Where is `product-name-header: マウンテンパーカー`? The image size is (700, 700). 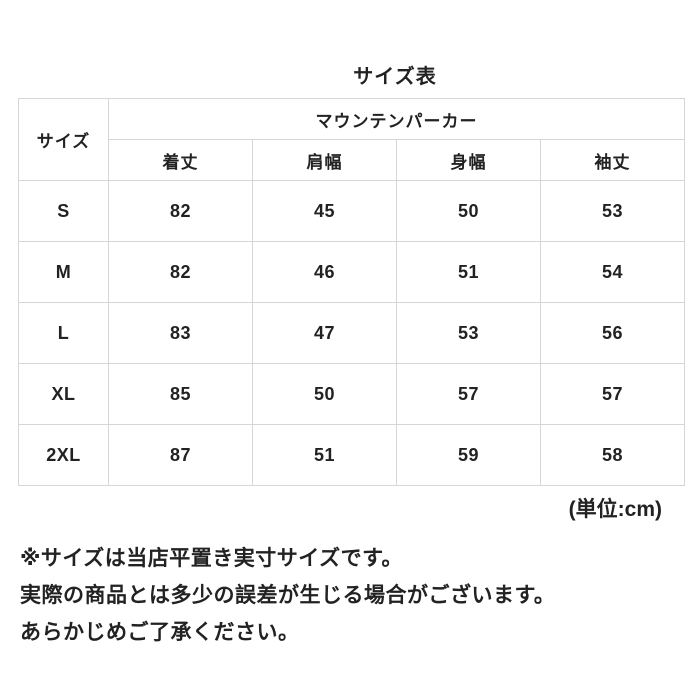
product-name-header: マウンテンパーカー is located at coordinates (396, 119).